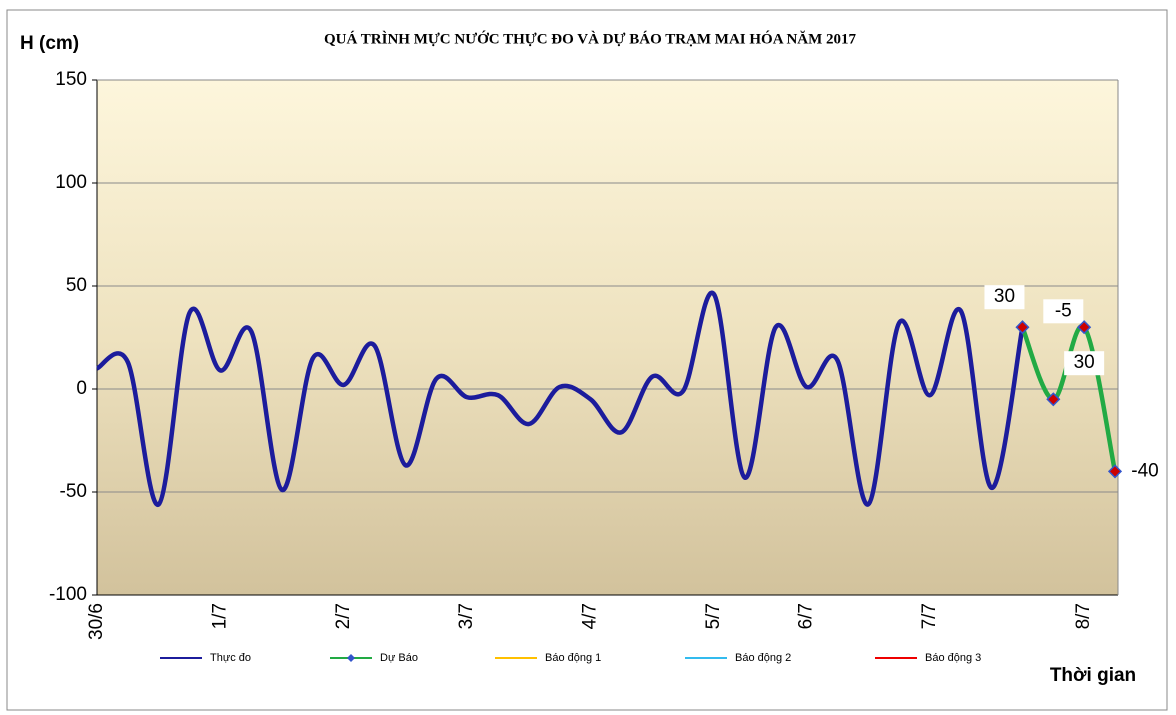 The height and width of the screenshot is (715, 1176). I want to click on legend-label: Báo động 3, so click(953, 658).